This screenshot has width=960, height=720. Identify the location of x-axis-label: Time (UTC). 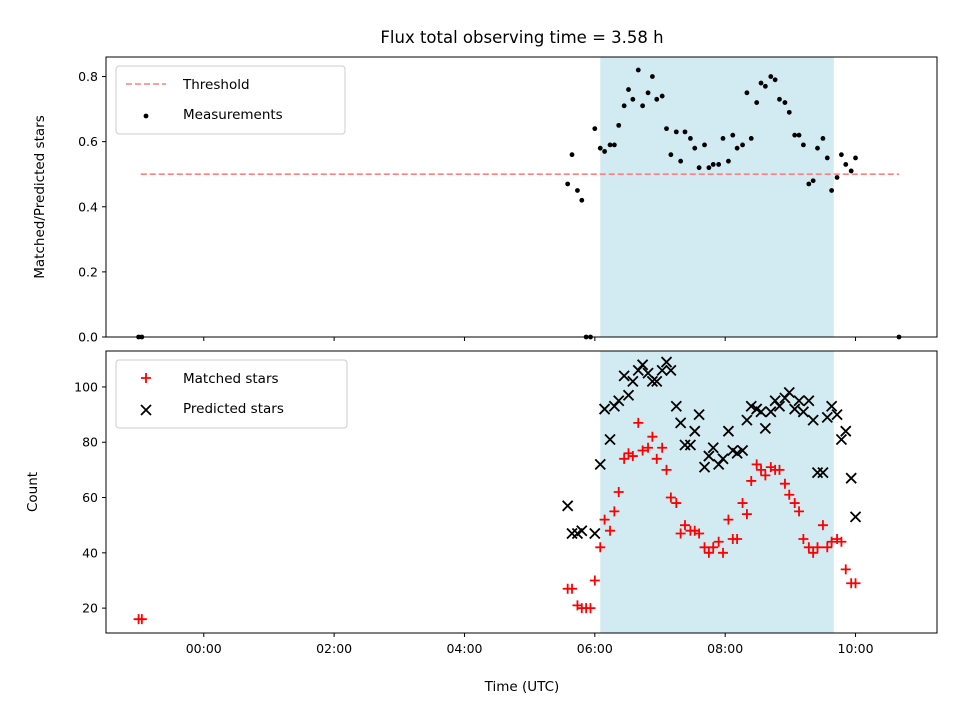
(522, 687).